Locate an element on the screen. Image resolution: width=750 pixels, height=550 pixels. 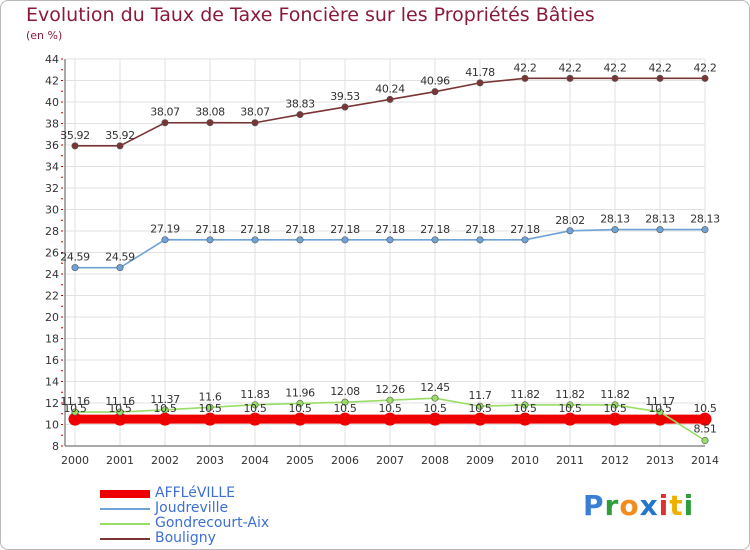
chart-unit: (en %) is located at coordinates (44, 35).